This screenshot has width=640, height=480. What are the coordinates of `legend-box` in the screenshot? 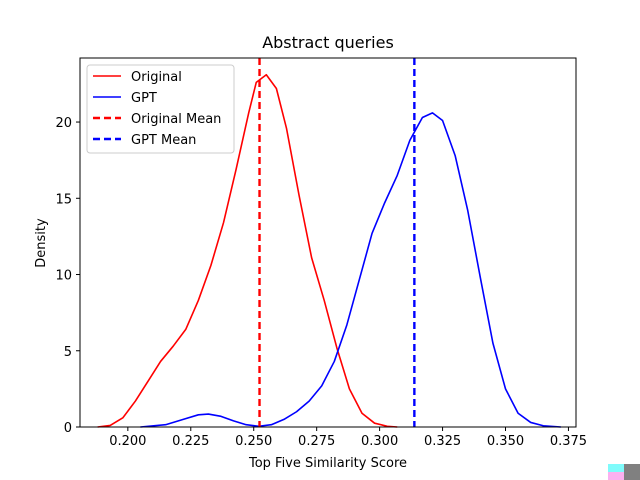 It's located at (160, 109).